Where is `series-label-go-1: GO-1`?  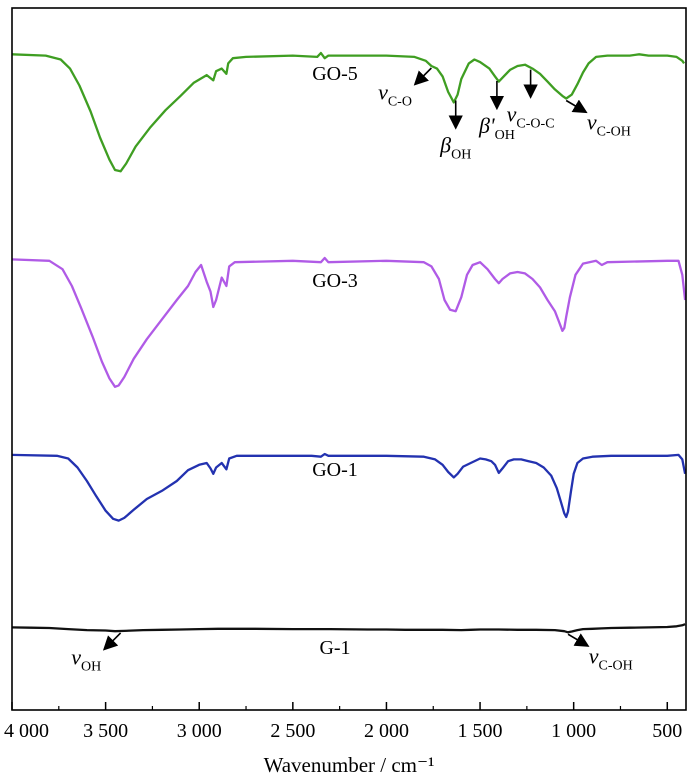
series-label-go-1: GO-1 is located at coordinates (335, 470).